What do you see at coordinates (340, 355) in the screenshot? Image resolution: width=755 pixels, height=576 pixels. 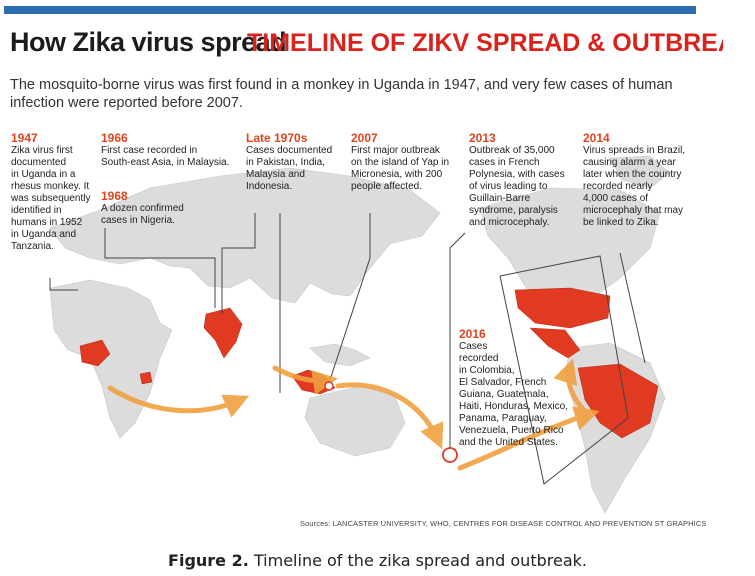 I see `se-asia-islands` at bounding box center [340, 355].